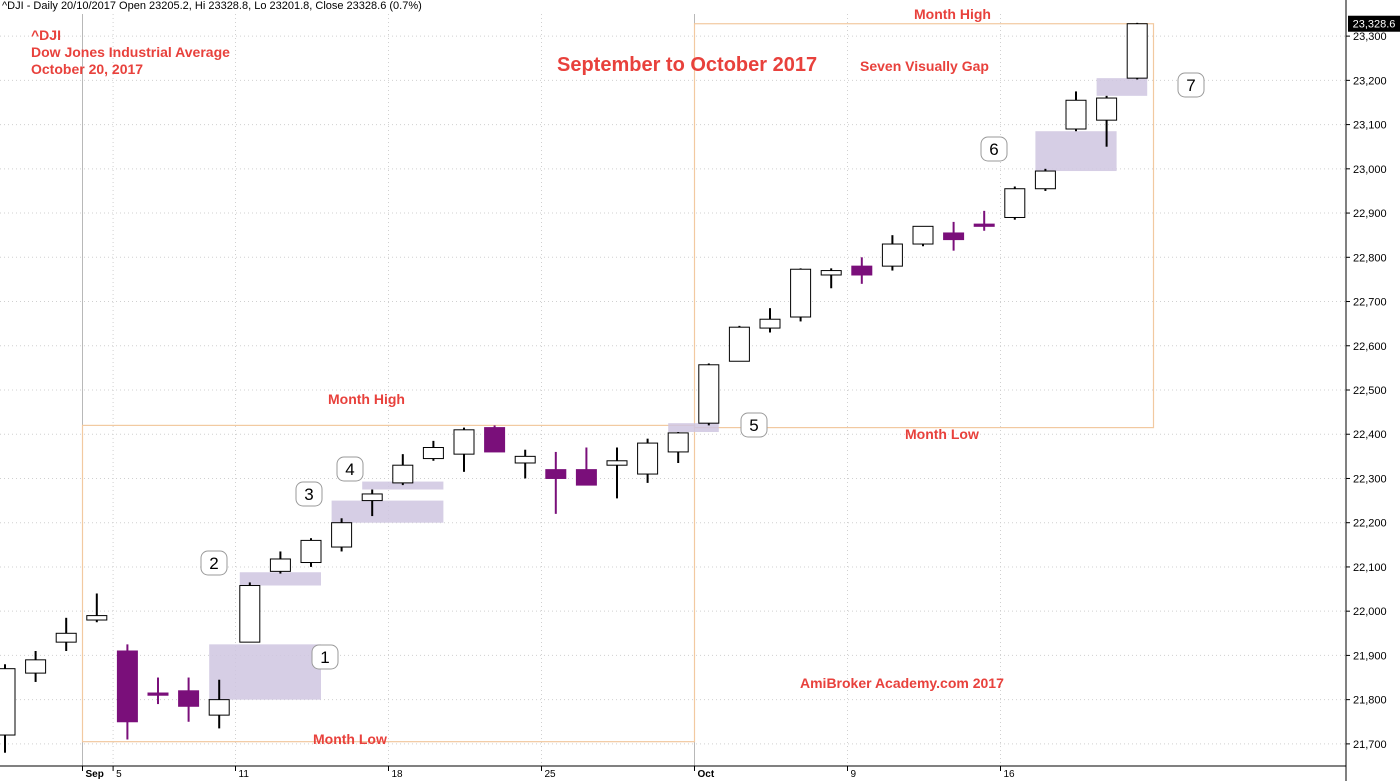 The height and width of the screenshot is (781, 1400). What do you see at coordinates (1370, 701) in the screenshot?
I see `y-tick-label: 21,800` at bounding box center [1370, 701].